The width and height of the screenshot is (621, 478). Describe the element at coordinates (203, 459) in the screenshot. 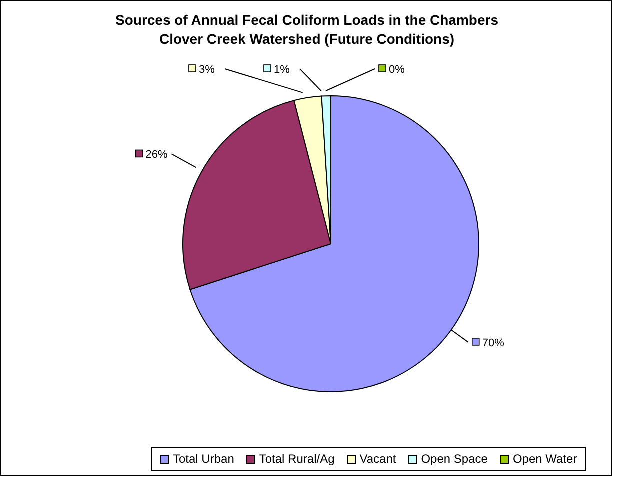

I see `legend-label: Total Urban` at that location.